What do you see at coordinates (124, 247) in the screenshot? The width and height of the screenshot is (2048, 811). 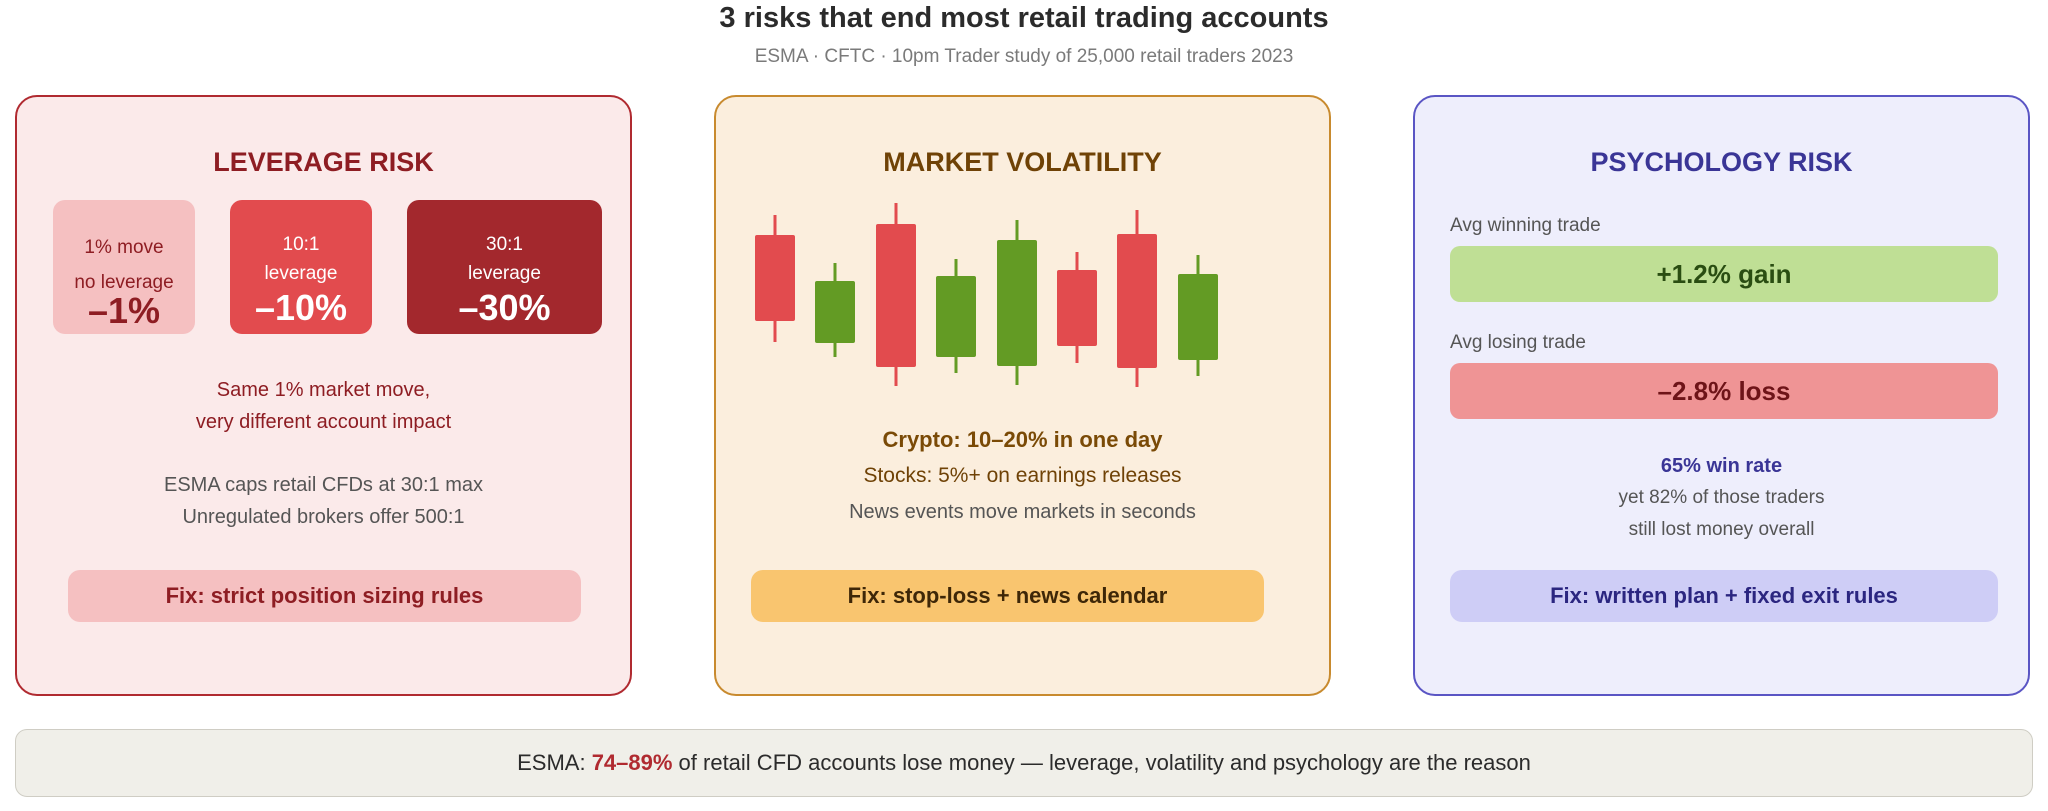 I see `no-leverage-line1: 1% move` at bounding box center [124, 247].